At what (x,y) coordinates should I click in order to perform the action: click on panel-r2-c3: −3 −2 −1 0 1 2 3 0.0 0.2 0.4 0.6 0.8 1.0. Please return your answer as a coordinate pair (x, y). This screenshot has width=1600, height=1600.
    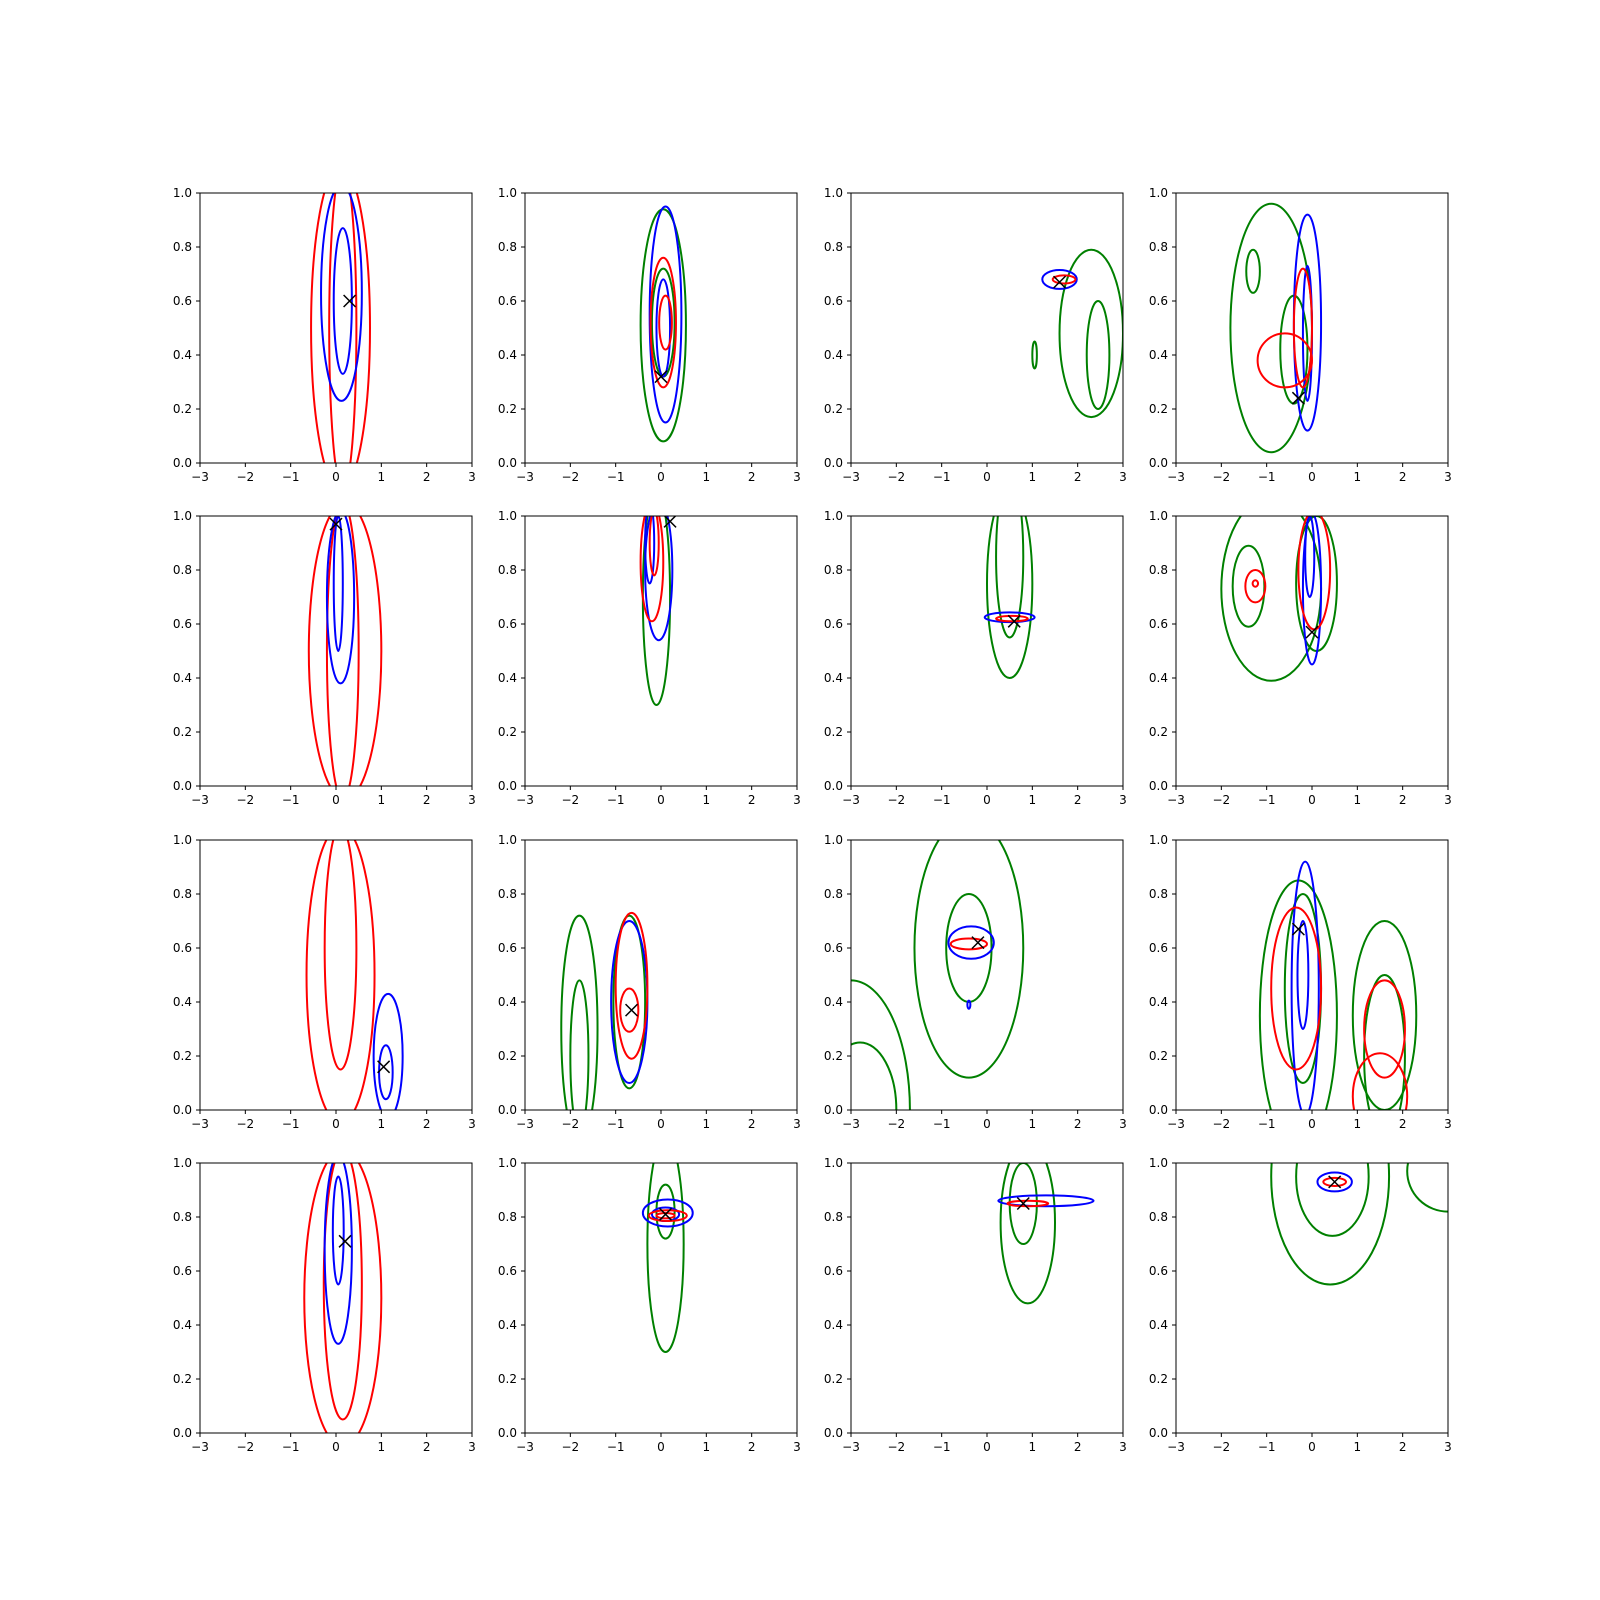
    Looking at the image, I should click on (975, 658).